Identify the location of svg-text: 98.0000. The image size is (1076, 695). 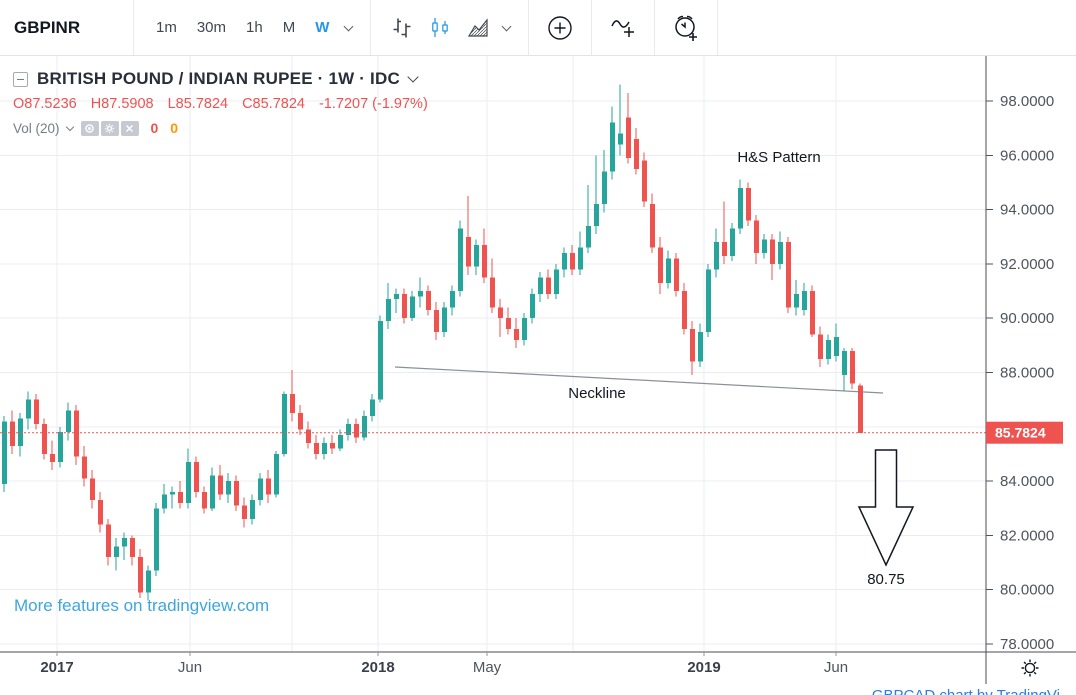
(1027, 101).